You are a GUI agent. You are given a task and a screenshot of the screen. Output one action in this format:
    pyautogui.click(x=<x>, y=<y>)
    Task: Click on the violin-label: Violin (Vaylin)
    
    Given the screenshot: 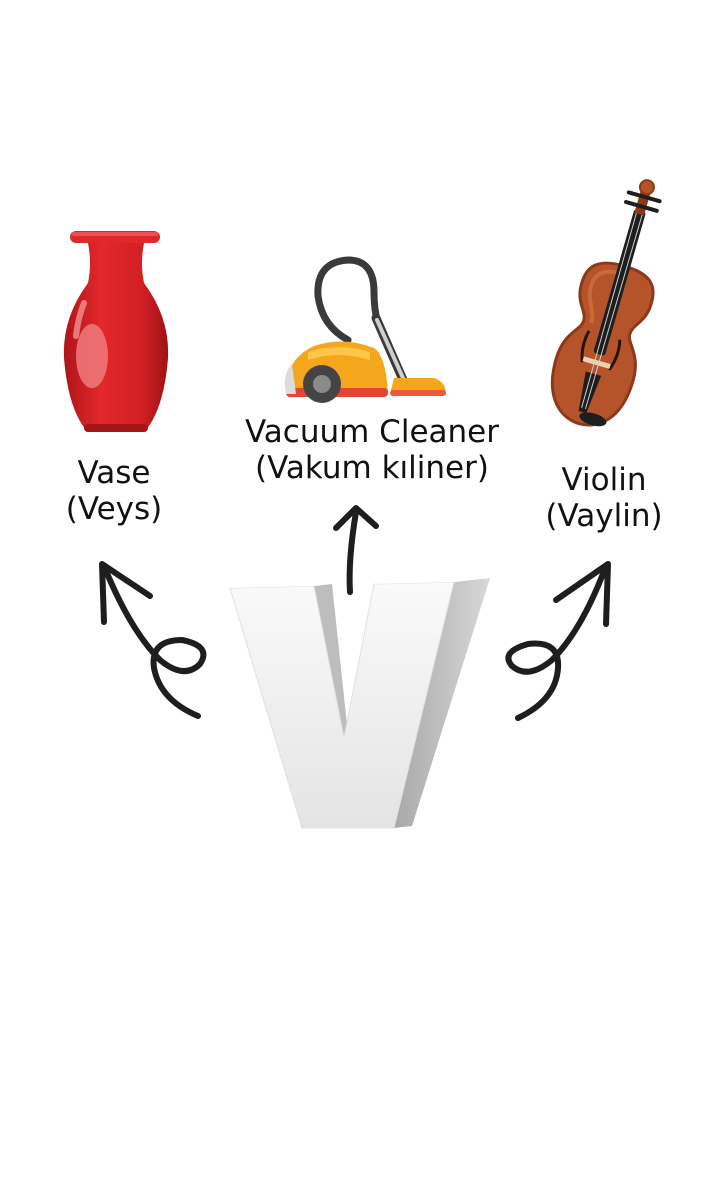 What is the action you would take?
    pyautogui.click(x=604, y=498)
    